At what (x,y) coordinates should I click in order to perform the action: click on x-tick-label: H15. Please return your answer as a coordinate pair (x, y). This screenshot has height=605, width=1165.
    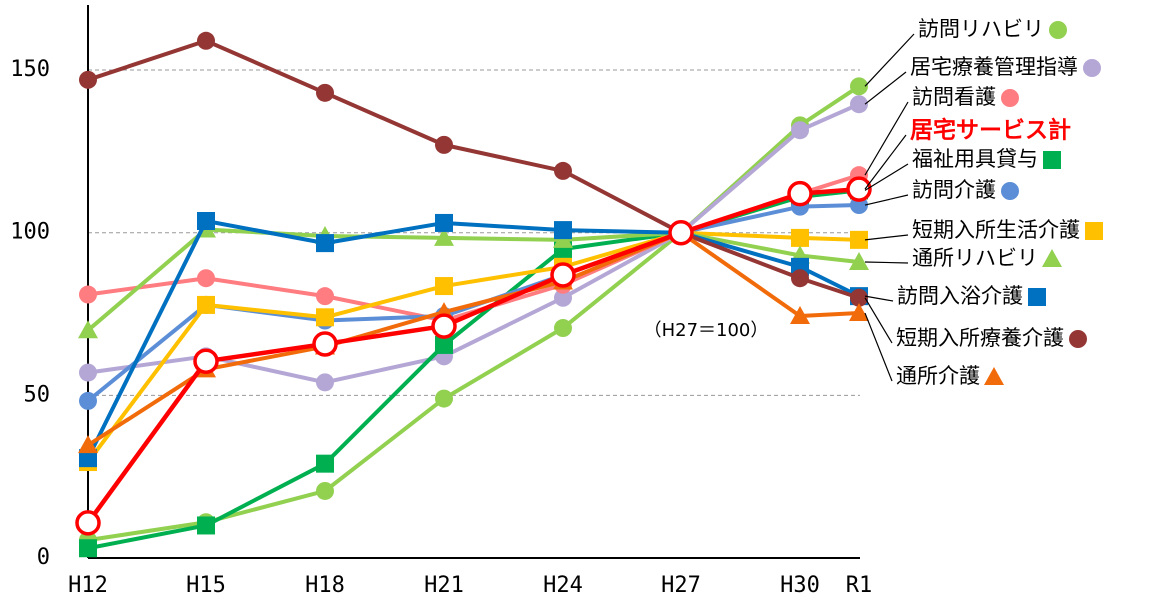
    Looking at the image, I should click on (206, 585).